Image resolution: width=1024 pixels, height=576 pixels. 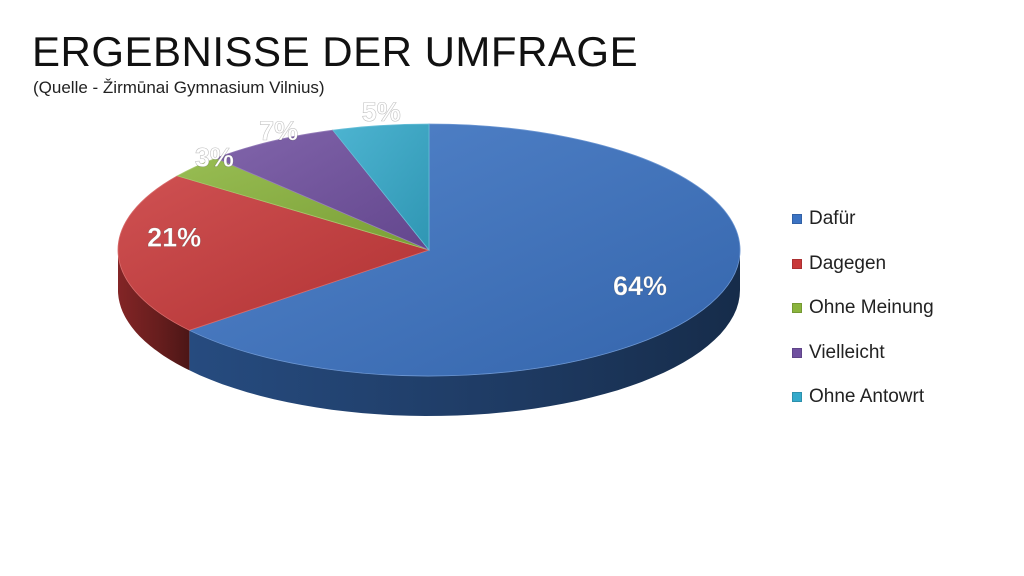 I want to click on data-label-dafuer: 64%, so click(x=640, y=286).